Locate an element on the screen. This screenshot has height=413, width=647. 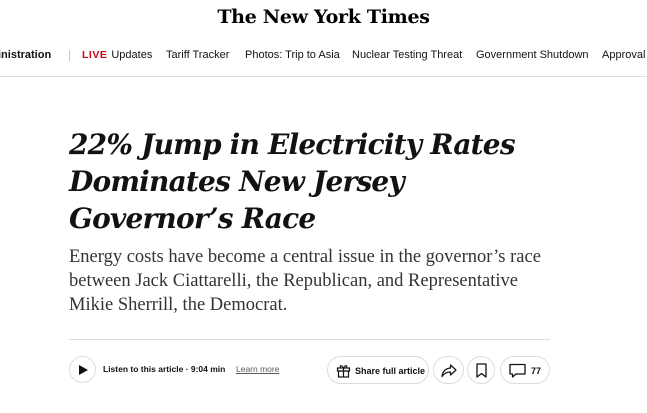
play-icon is located at coordinates (83, 370).